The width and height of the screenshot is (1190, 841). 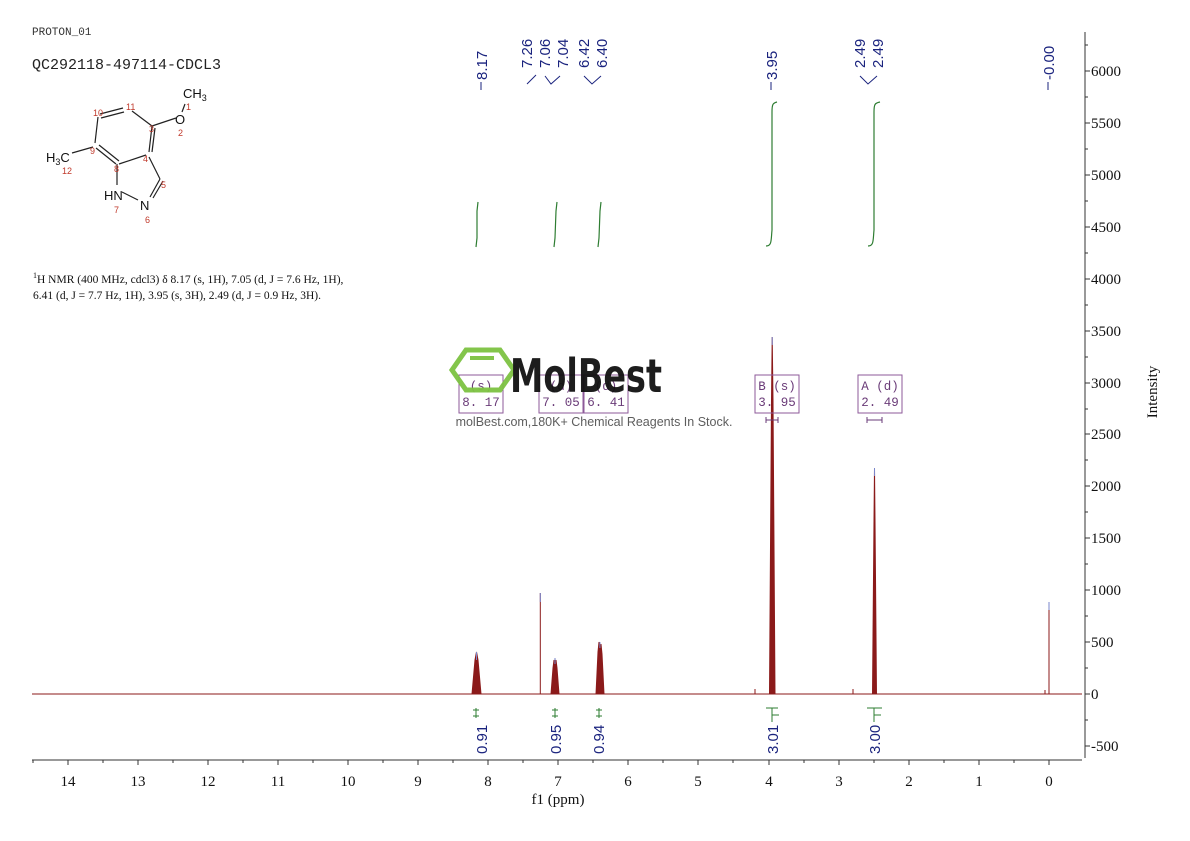 I want to click on integral-curves, so click(x=678, y=174).